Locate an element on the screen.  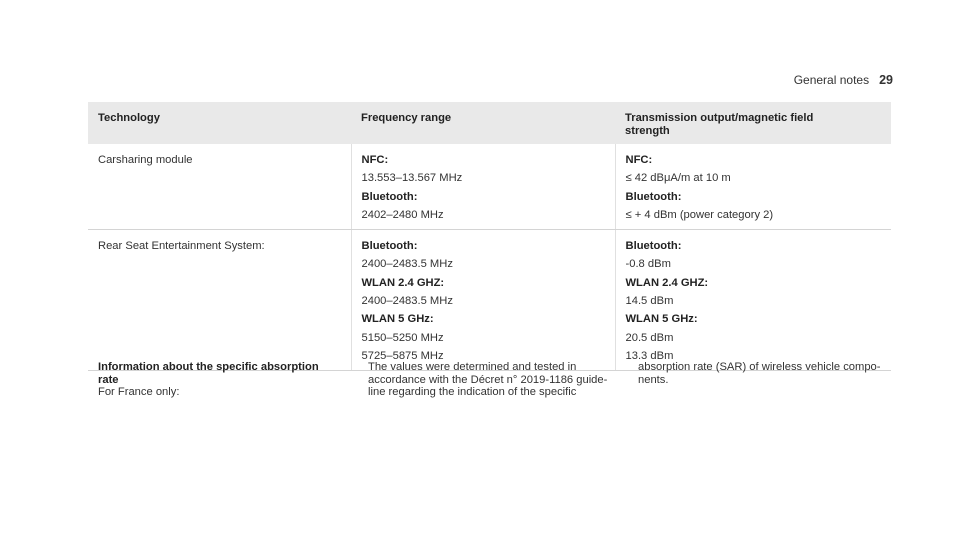
page-header: General notes 29 is located at coordinates (843, 80).